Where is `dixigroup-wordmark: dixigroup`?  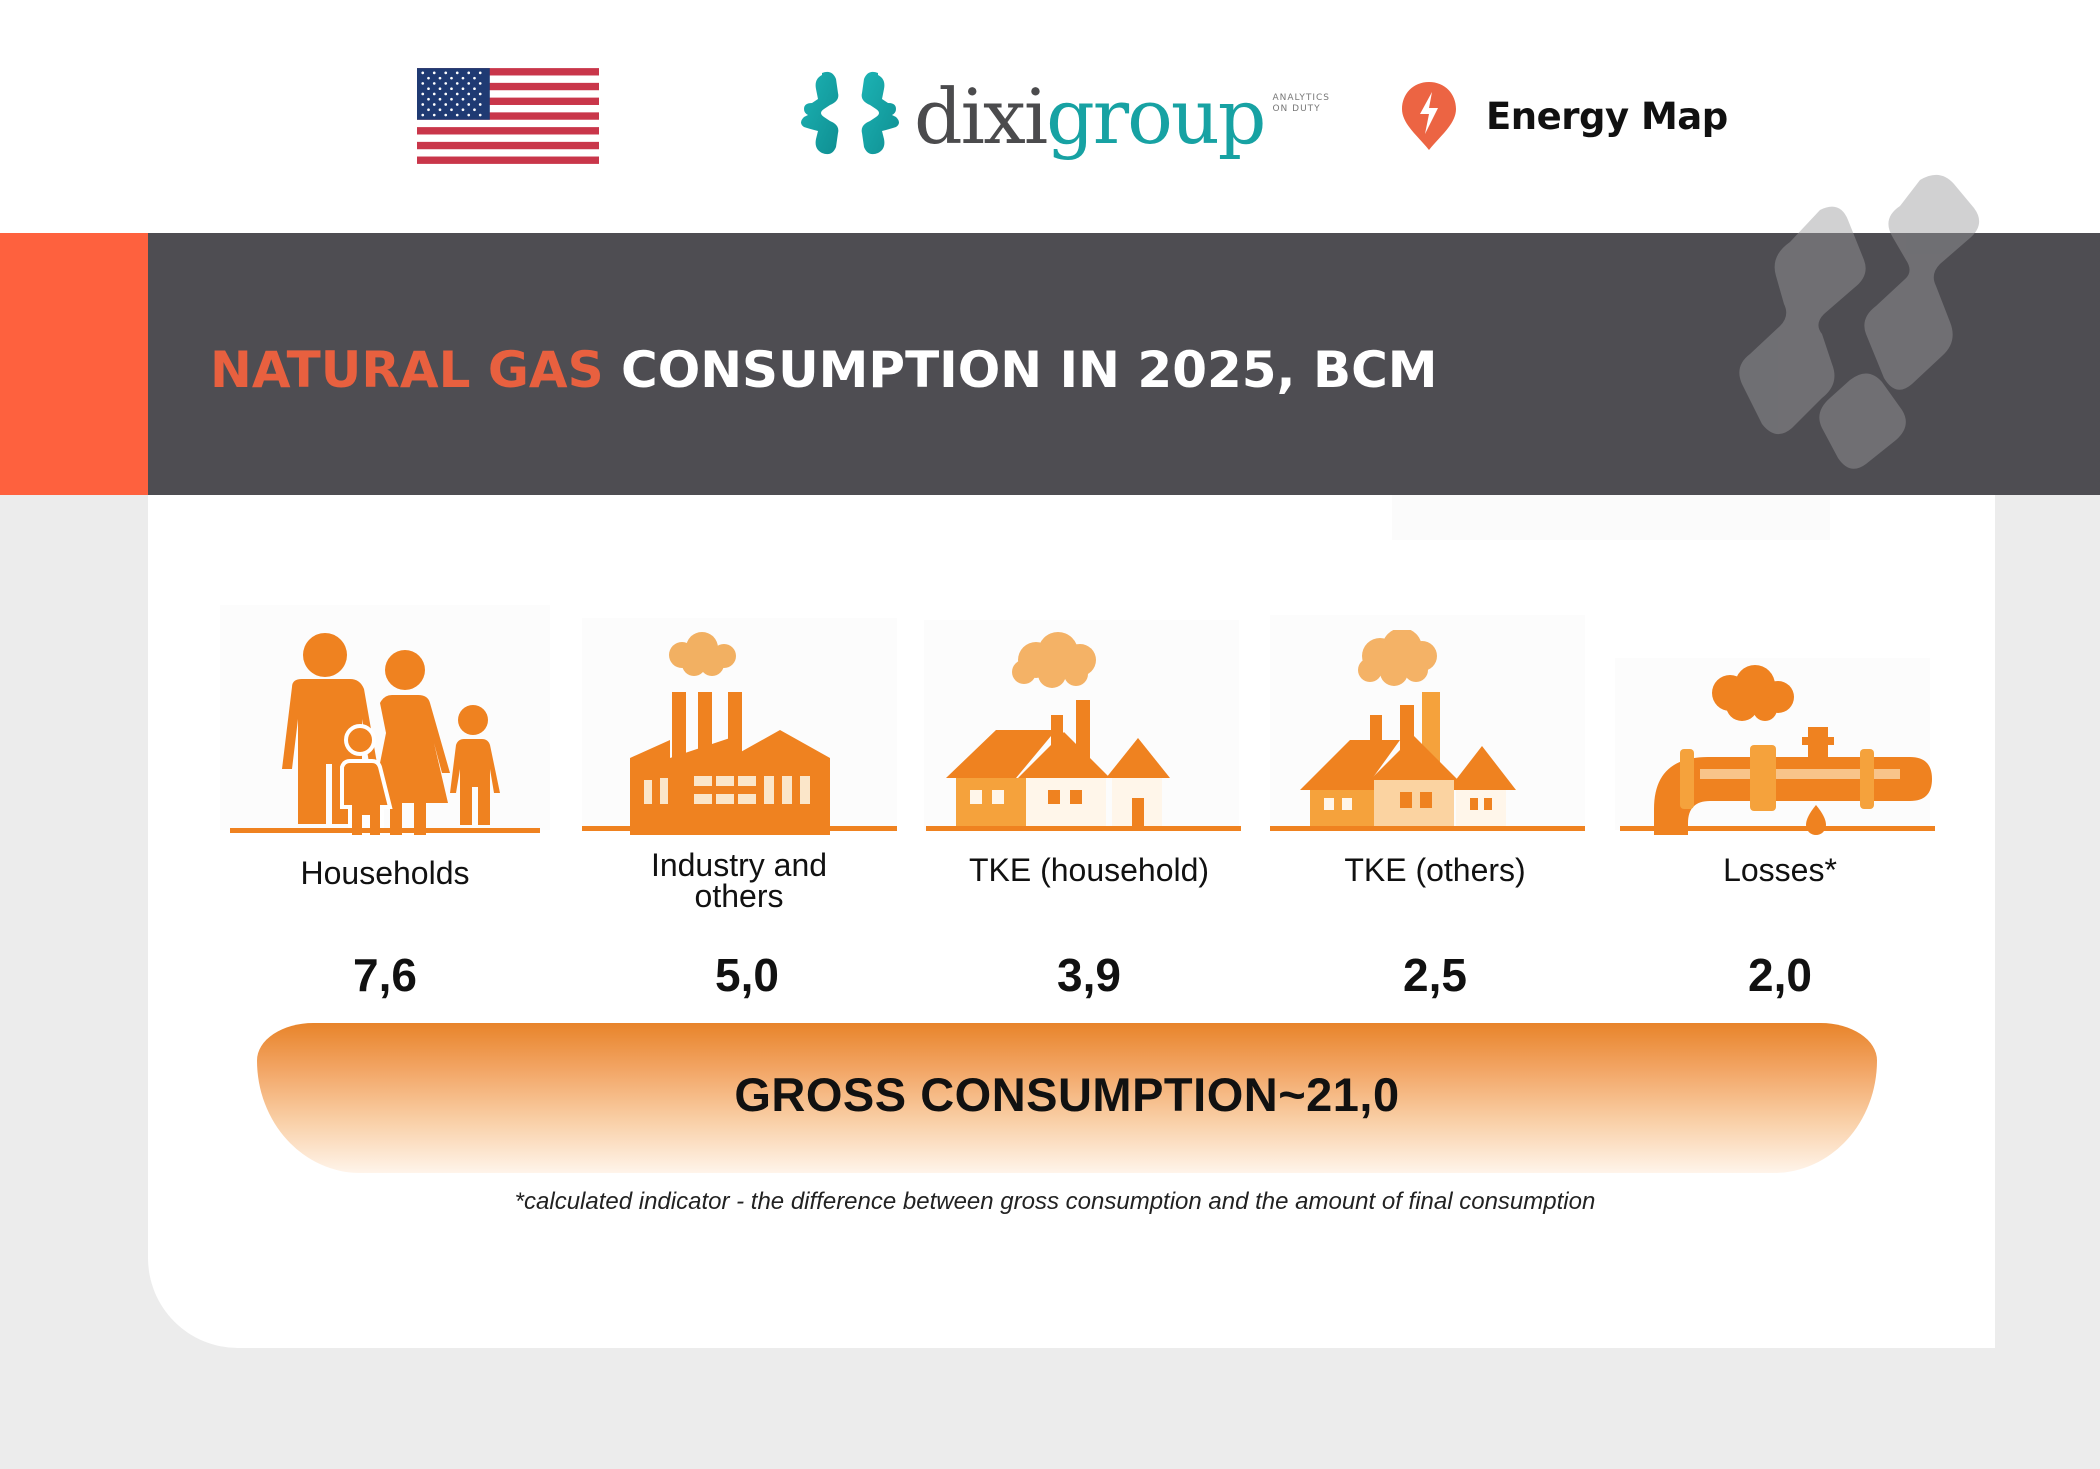 dixigroup-wordmark: dixigroup is located at coordinates (1090, 116).